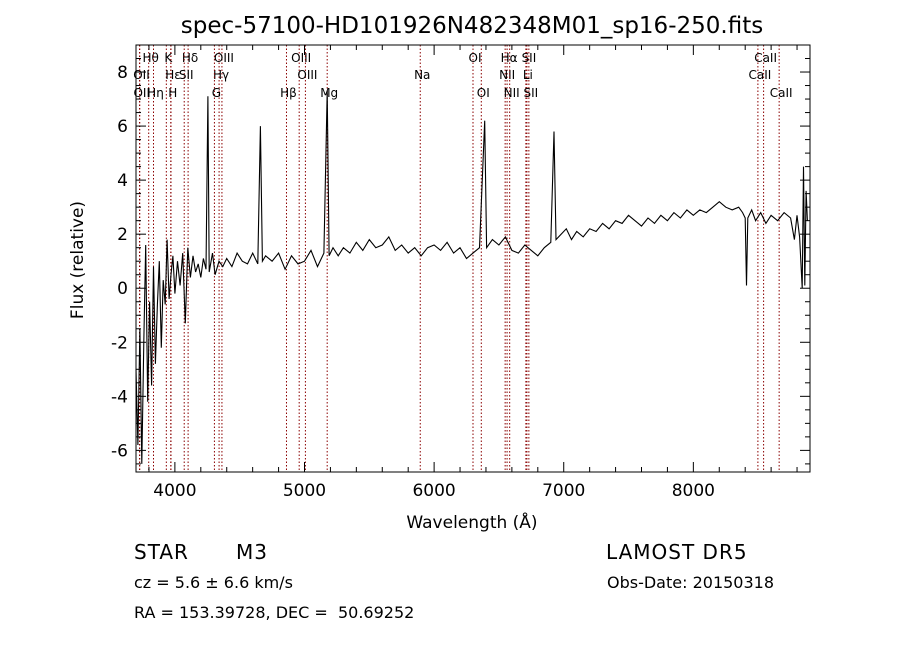 This screenshot has width=900, height=649. What do you see at coordinates (119, 343) in the screenshot?
I see `y-tick-label: -2` at bounding box center [119, 343].